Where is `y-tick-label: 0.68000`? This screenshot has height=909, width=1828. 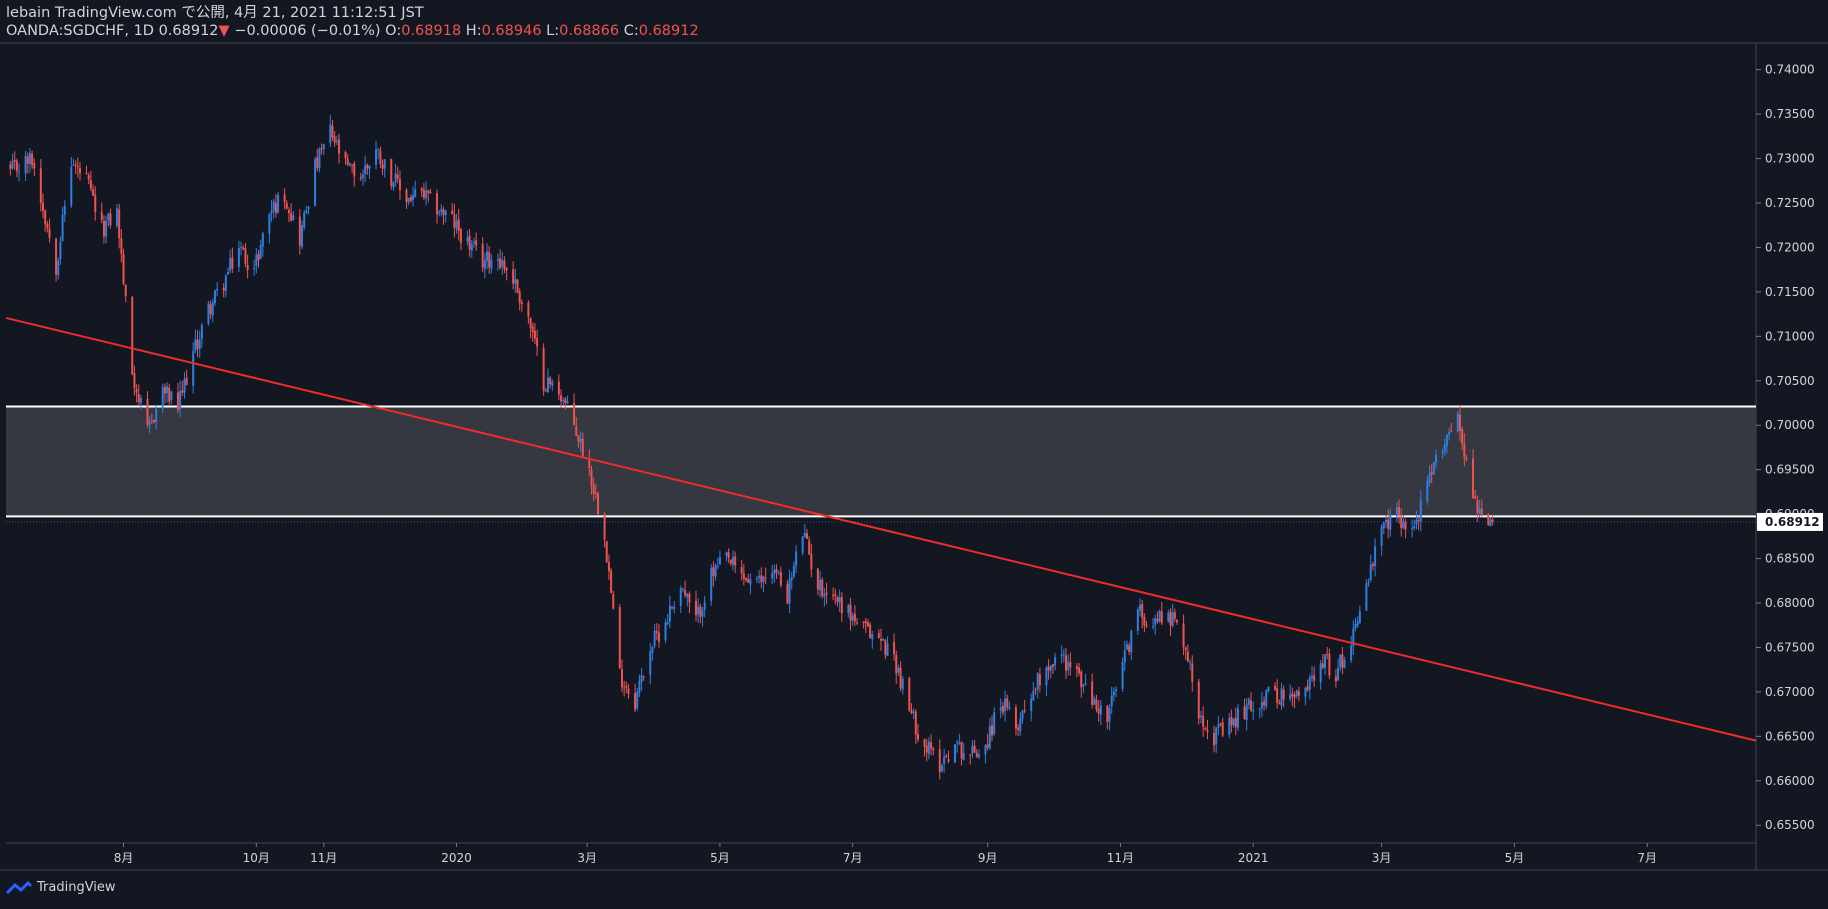 y-tick-label: 0.68000 is located at coordinates (1790, 603).